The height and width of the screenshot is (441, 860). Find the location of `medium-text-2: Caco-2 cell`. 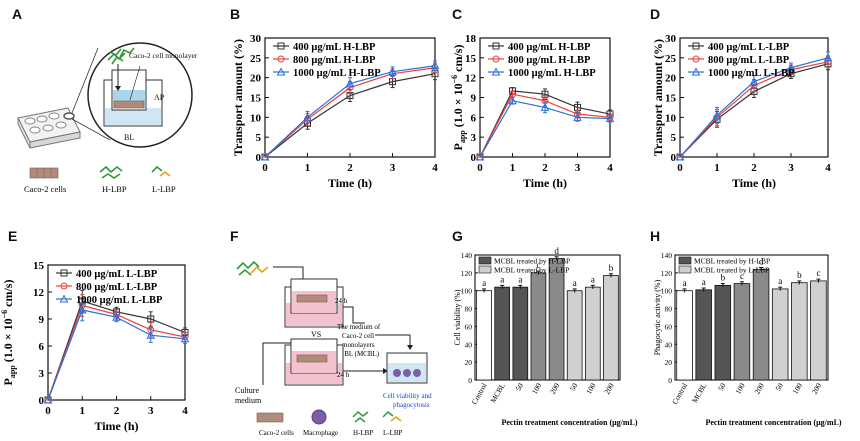

medium-text-2: Caco-2 cell is located at coordinates (358, 336).